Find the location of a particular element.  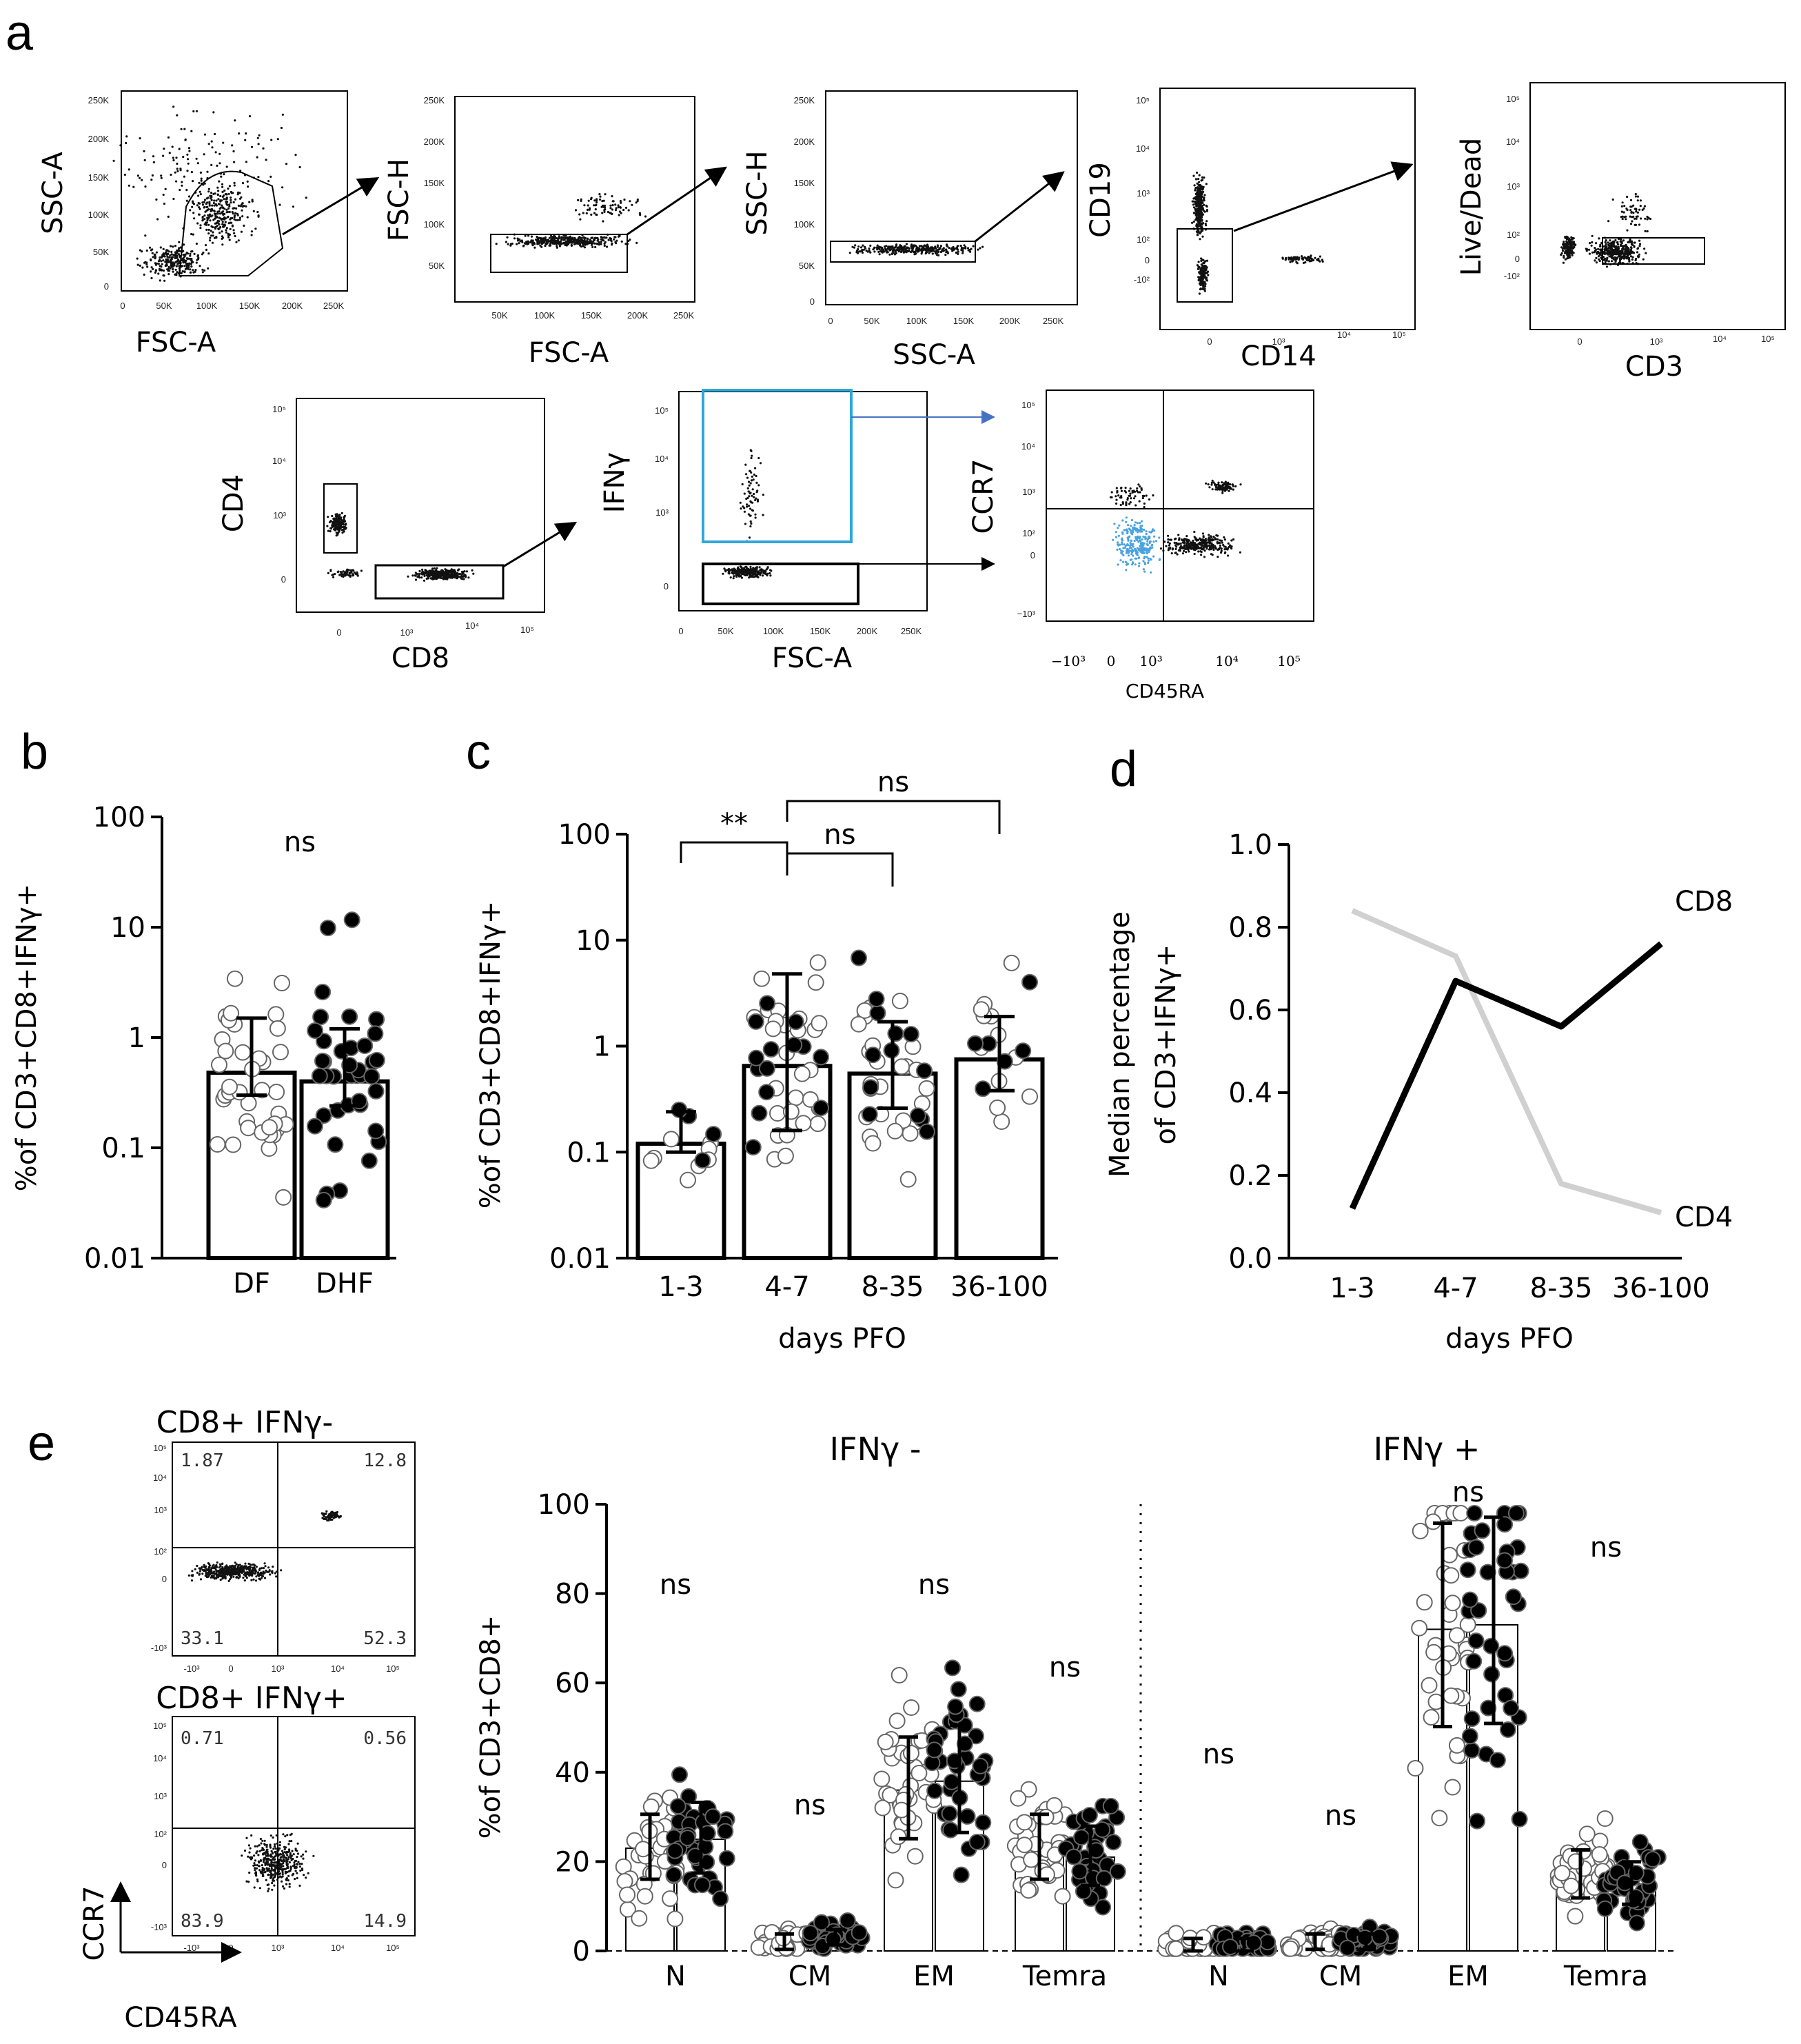

y-ticks: 0 10³ 10⁴ 10⁵ is located at coordinates (662, 498).